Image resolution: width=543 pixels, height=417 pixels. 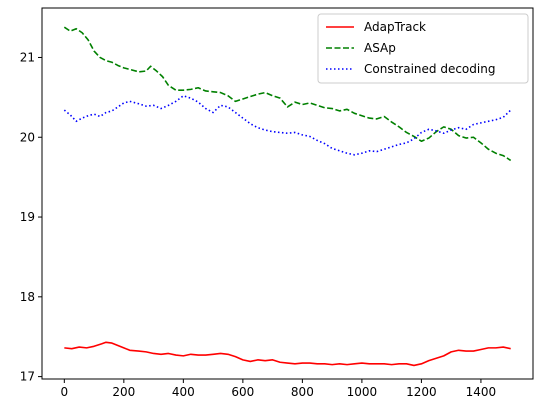 I want to click on x-tick-label: 0, so click(x=64, y=392).